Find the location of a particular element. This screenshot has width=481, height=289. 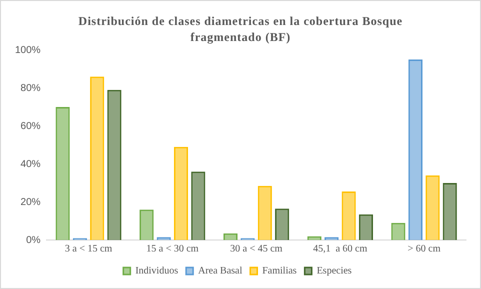

legend-label: Area Basal is located at coordinates (220, 271).